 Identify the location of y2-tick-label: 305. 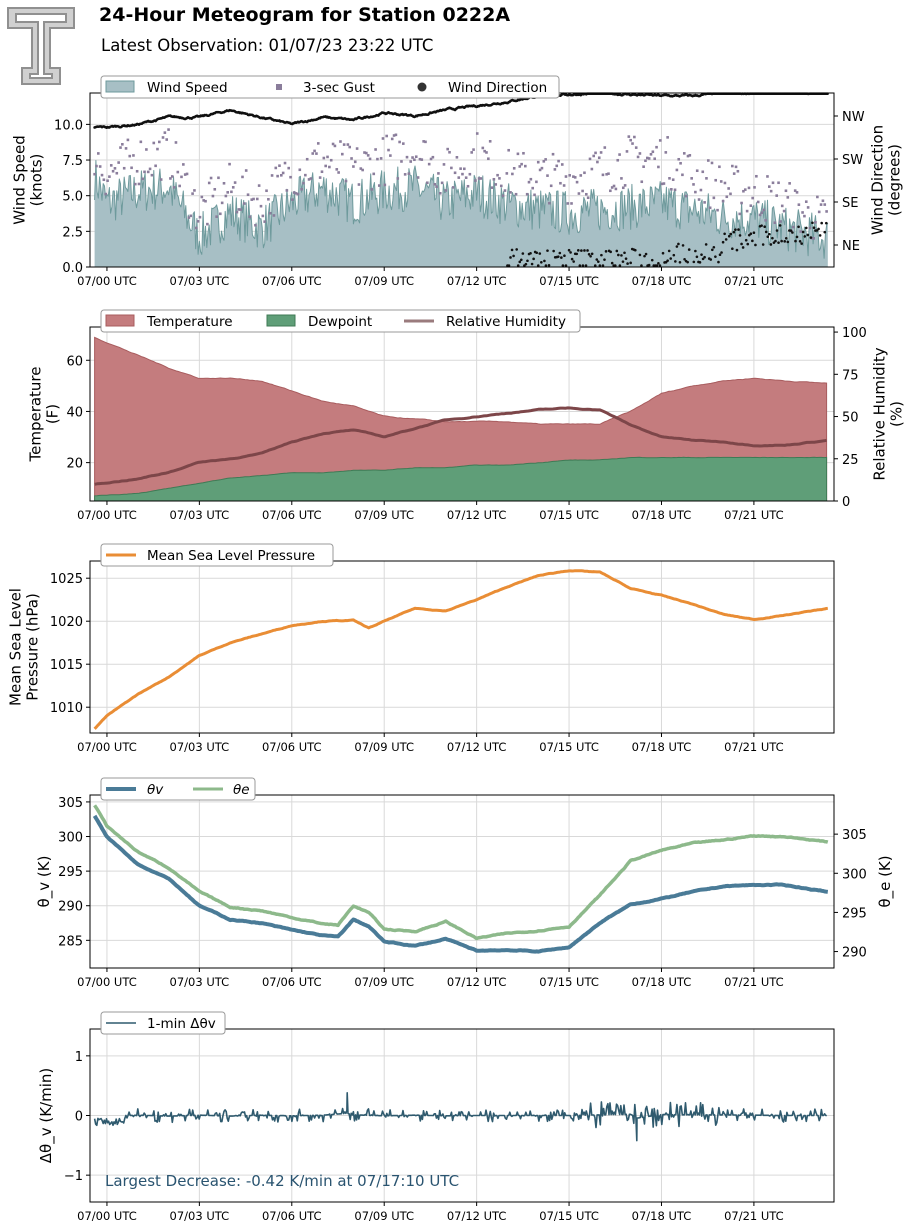
(854, 835).